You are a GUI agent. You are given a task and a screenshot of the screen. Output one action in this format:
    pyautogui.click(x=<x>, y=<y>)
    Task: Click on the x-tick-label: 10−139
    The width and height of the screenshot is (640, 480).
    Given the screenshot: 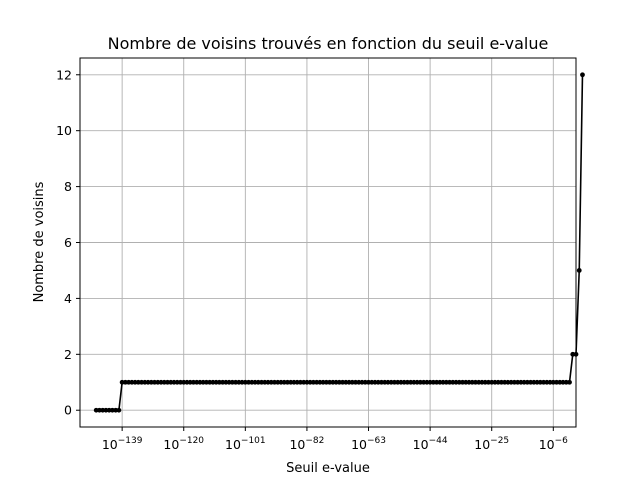 What is the action you would take?
    pyautogui.click(x=122, y=444)
    